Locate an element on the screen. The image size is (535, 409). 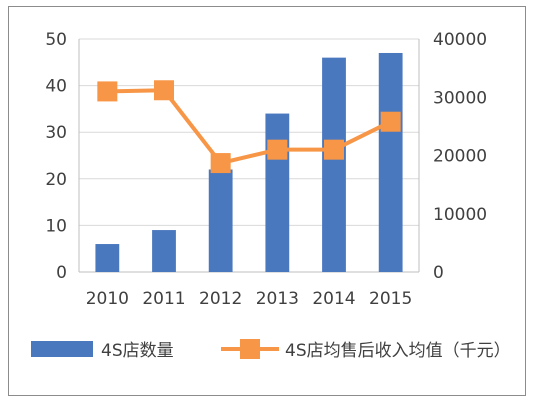
y-right-tick-label: 30000 is located at coordinates (460, 98).